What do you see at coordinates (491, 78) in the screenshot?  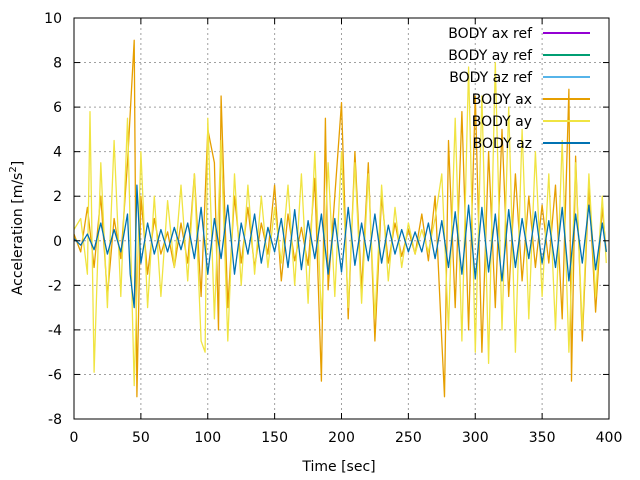 I see `legend-label-body-az-ref: BODY az ref` at bounding box center [491, 78].